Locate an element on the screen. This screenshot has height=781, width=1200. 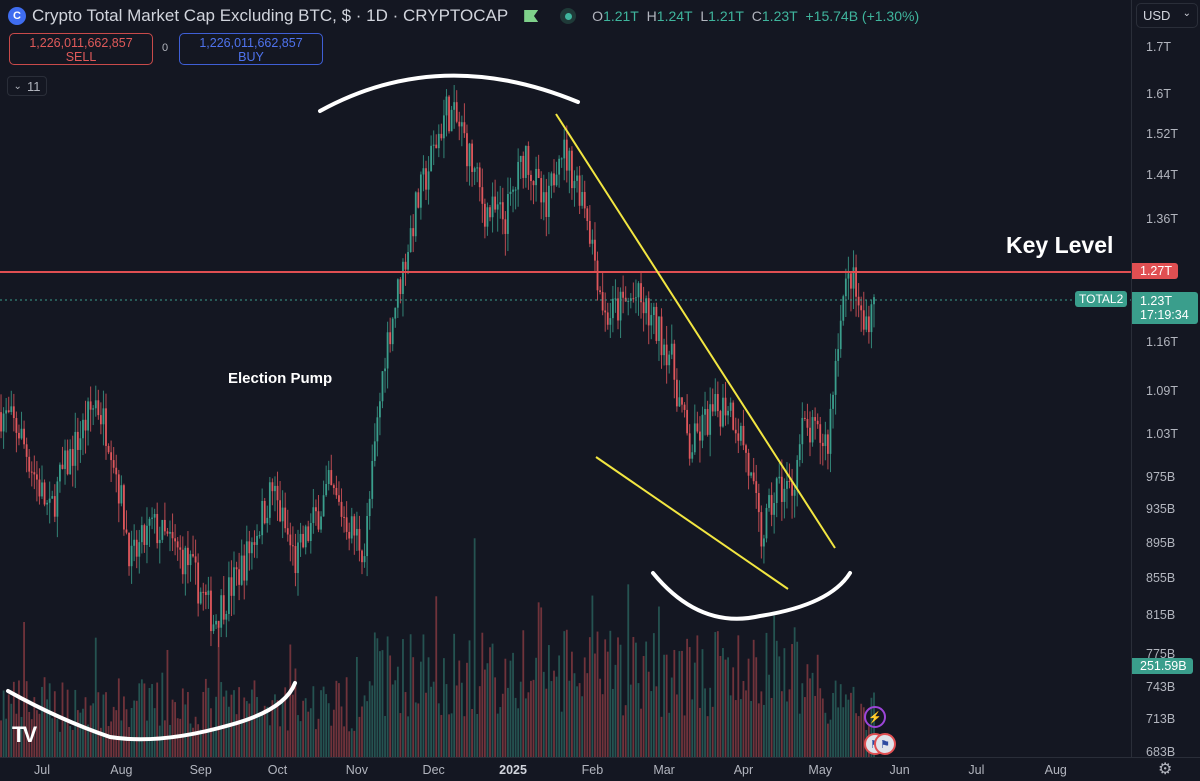
market-status-icon is located at coordinates (568, 16).